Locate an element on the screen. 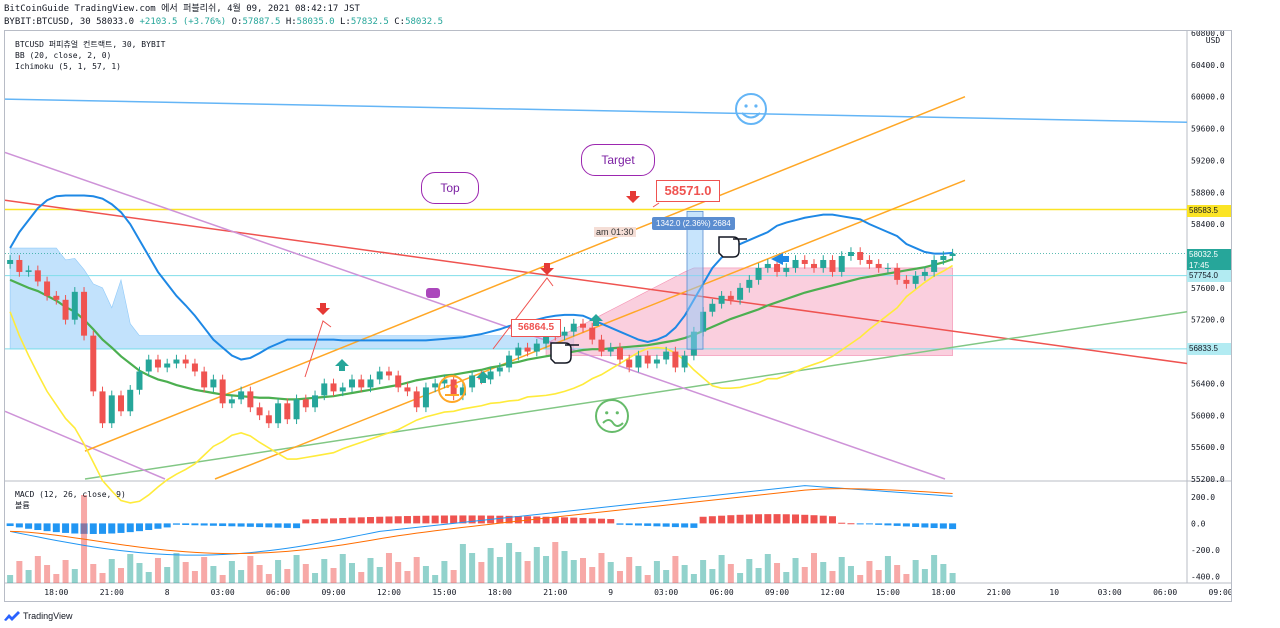  legend-macd: MACD (12, 26, close, 9) is located at coordinates (70, 494).